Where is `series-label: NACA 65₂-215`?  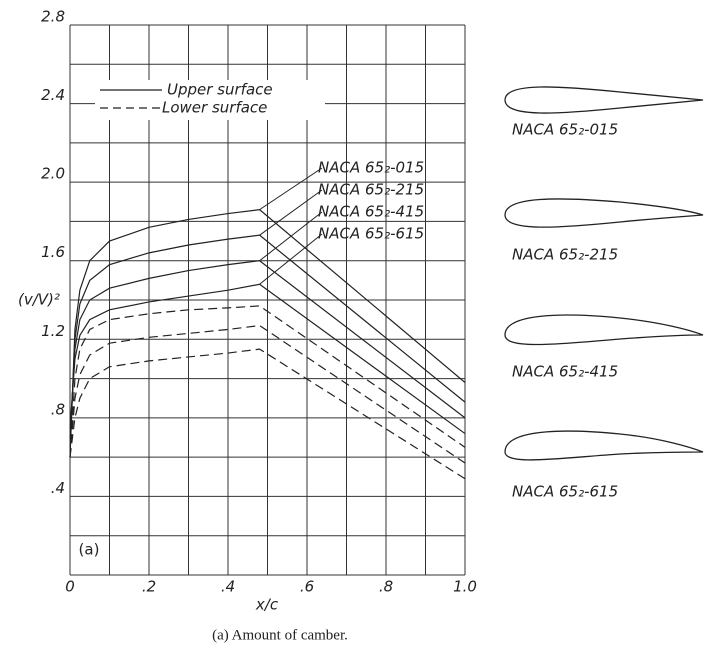 series-label: NACA 65₂-215 is located at coordinates (371, 190).